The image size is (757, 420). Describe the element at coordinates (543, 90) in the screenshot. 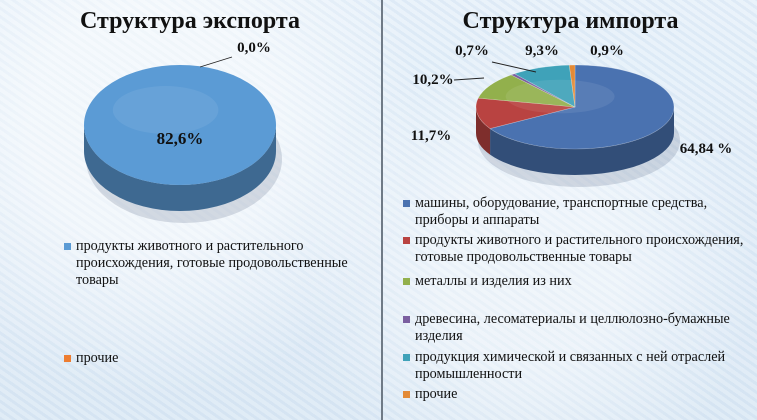

I see `pie-slice-древесина-лесоматериалы-` at that location.